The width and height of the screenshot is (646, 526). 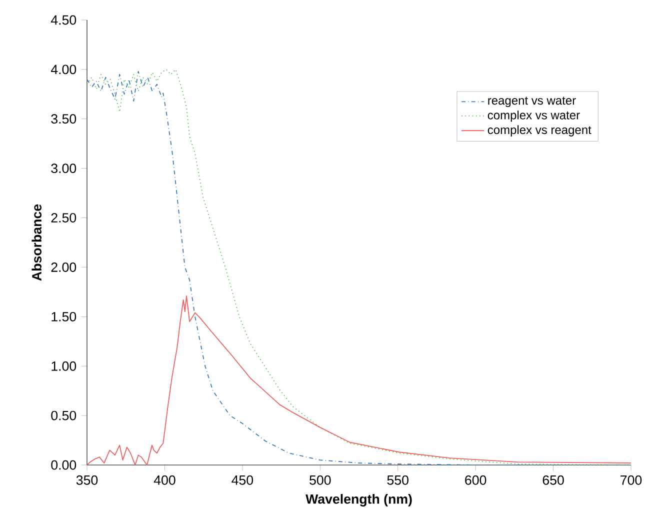 What do you see at coordinates (63, 69) in the screenshot?
I see `y-tick-label: 4.00` at bounding box center [63, 69].